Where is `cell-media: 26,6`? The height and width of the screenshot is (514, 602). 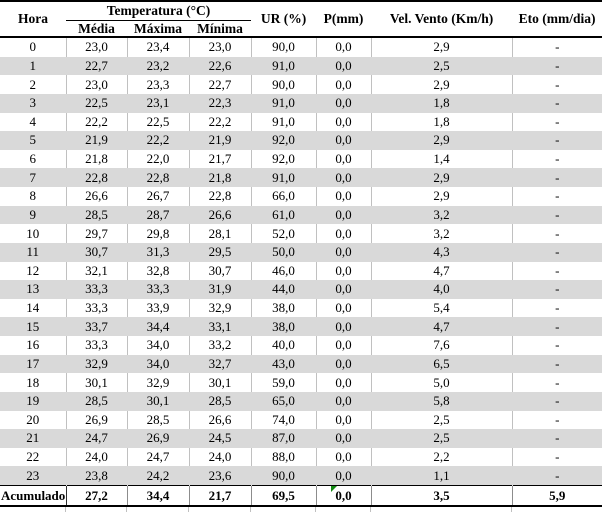
cell-media: 26,6 is located at coordinates (97, 196).